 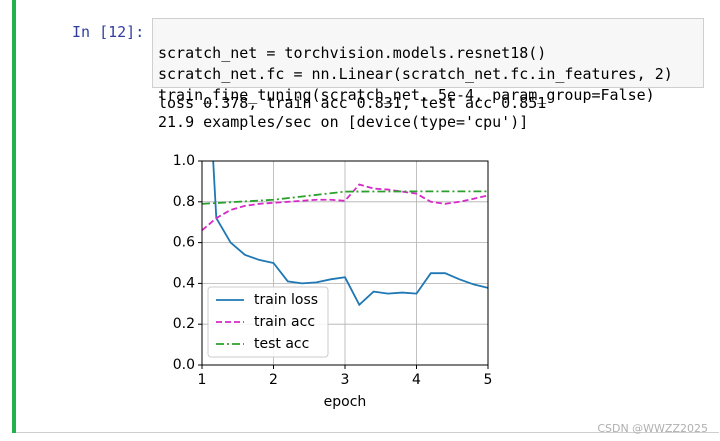 I want to click on y-tick-label: 1.0, so click(x=184, y=161).